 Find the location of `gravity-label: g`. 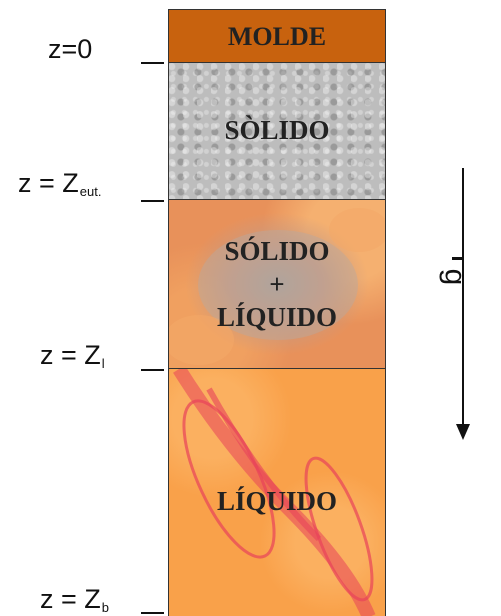

gravity-label: g is located at coordinates (455, 277).